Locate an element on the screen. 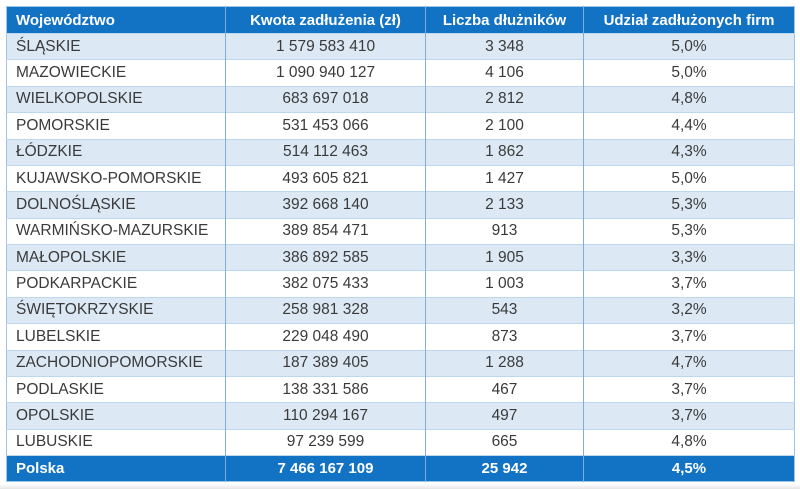 This screenshot has width=800, height=489. share-cell: 3,2% is located at coordinates (689, 310).